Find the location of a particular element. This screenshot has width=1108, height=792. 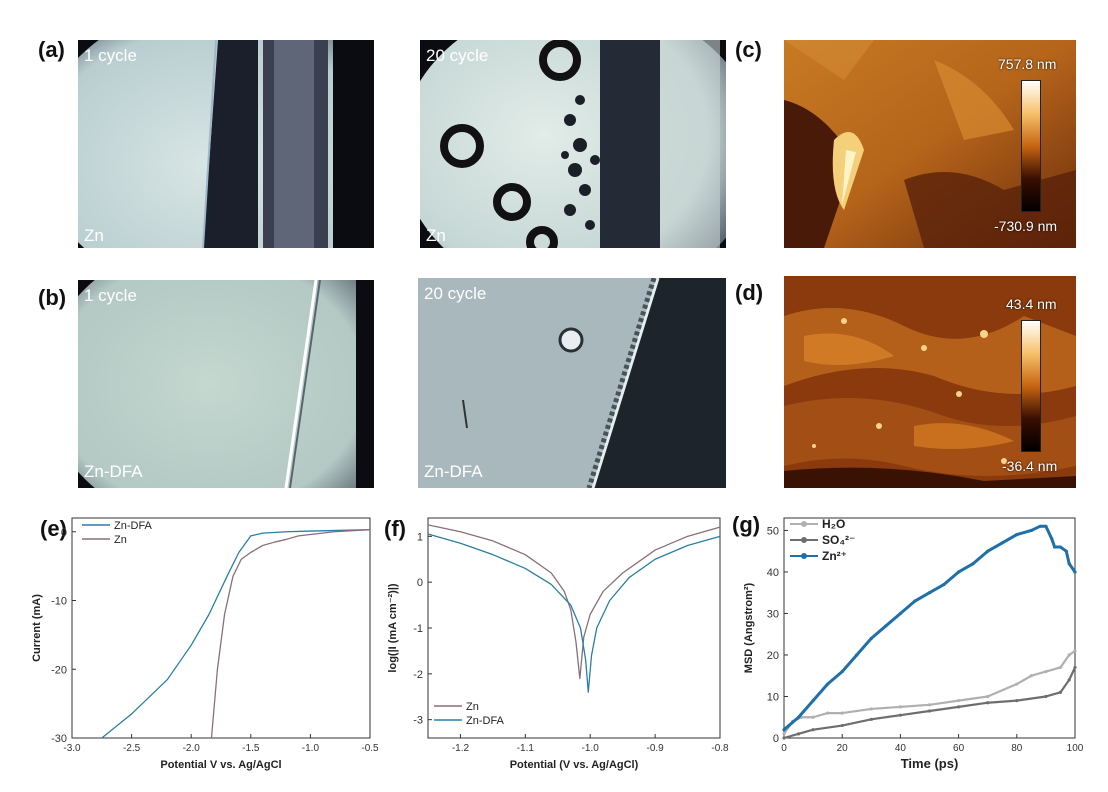

x-tick-label: -2.0 is located at coordinates (192, 748).